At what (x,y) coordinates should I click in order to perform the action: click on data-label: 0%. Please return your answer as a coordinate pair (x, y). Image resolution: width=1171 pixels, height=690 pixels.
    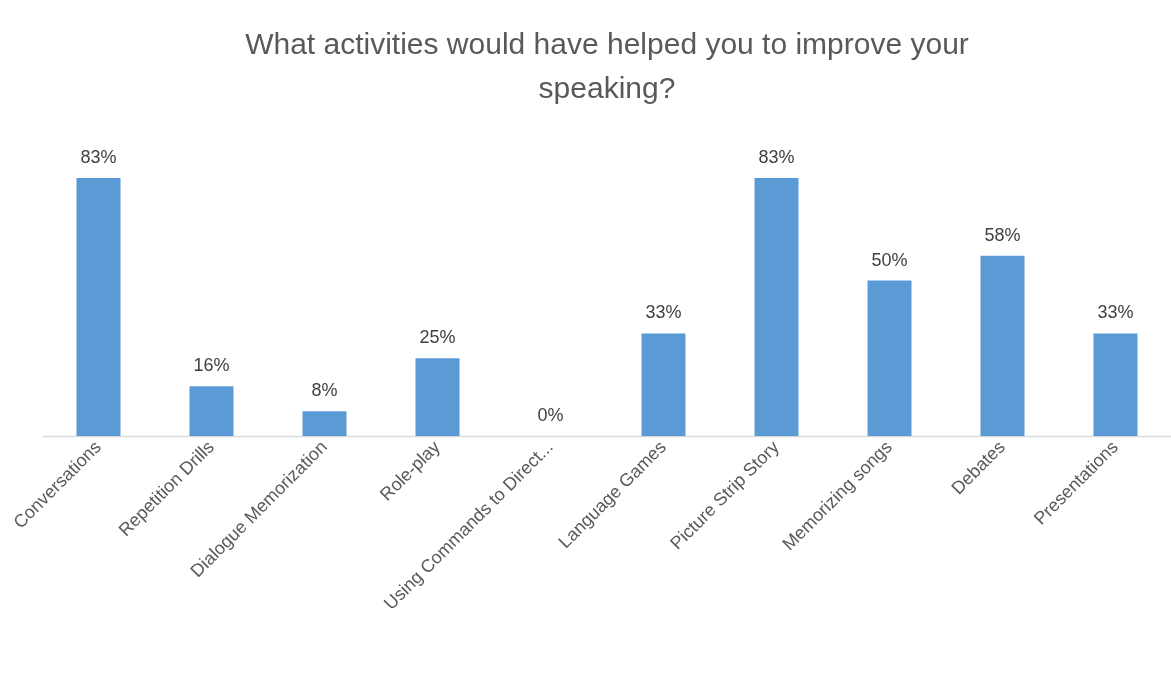
    Looking at the image, I should click on (550, 415).